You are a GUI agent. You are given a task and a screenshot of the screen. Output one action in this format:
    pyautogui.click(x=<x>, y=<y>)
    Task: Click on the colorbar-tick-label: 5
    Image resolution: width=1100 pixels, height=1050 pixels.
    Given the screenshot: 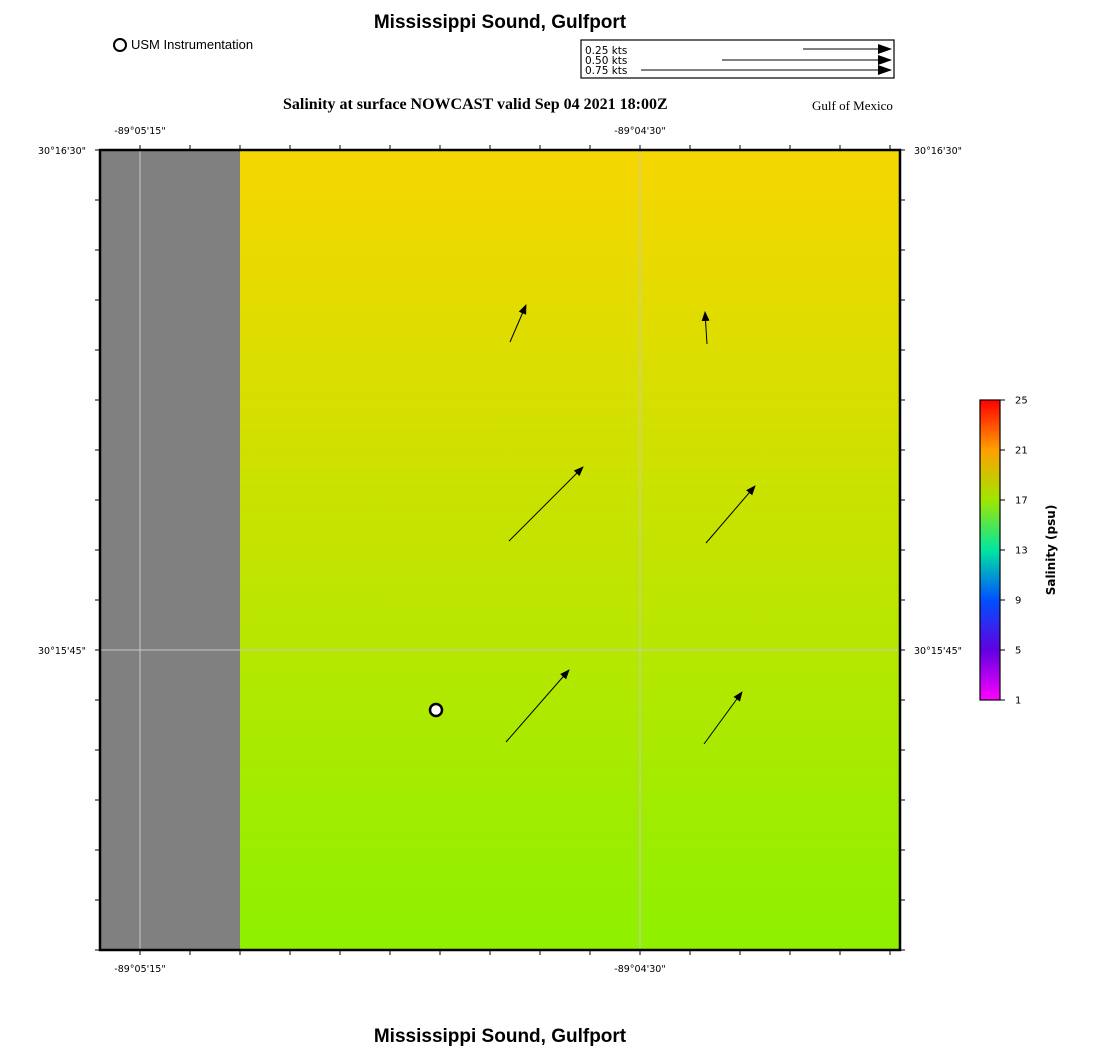 What is the action you would take?
    pyautogui.click(x=1018, y=651)
    